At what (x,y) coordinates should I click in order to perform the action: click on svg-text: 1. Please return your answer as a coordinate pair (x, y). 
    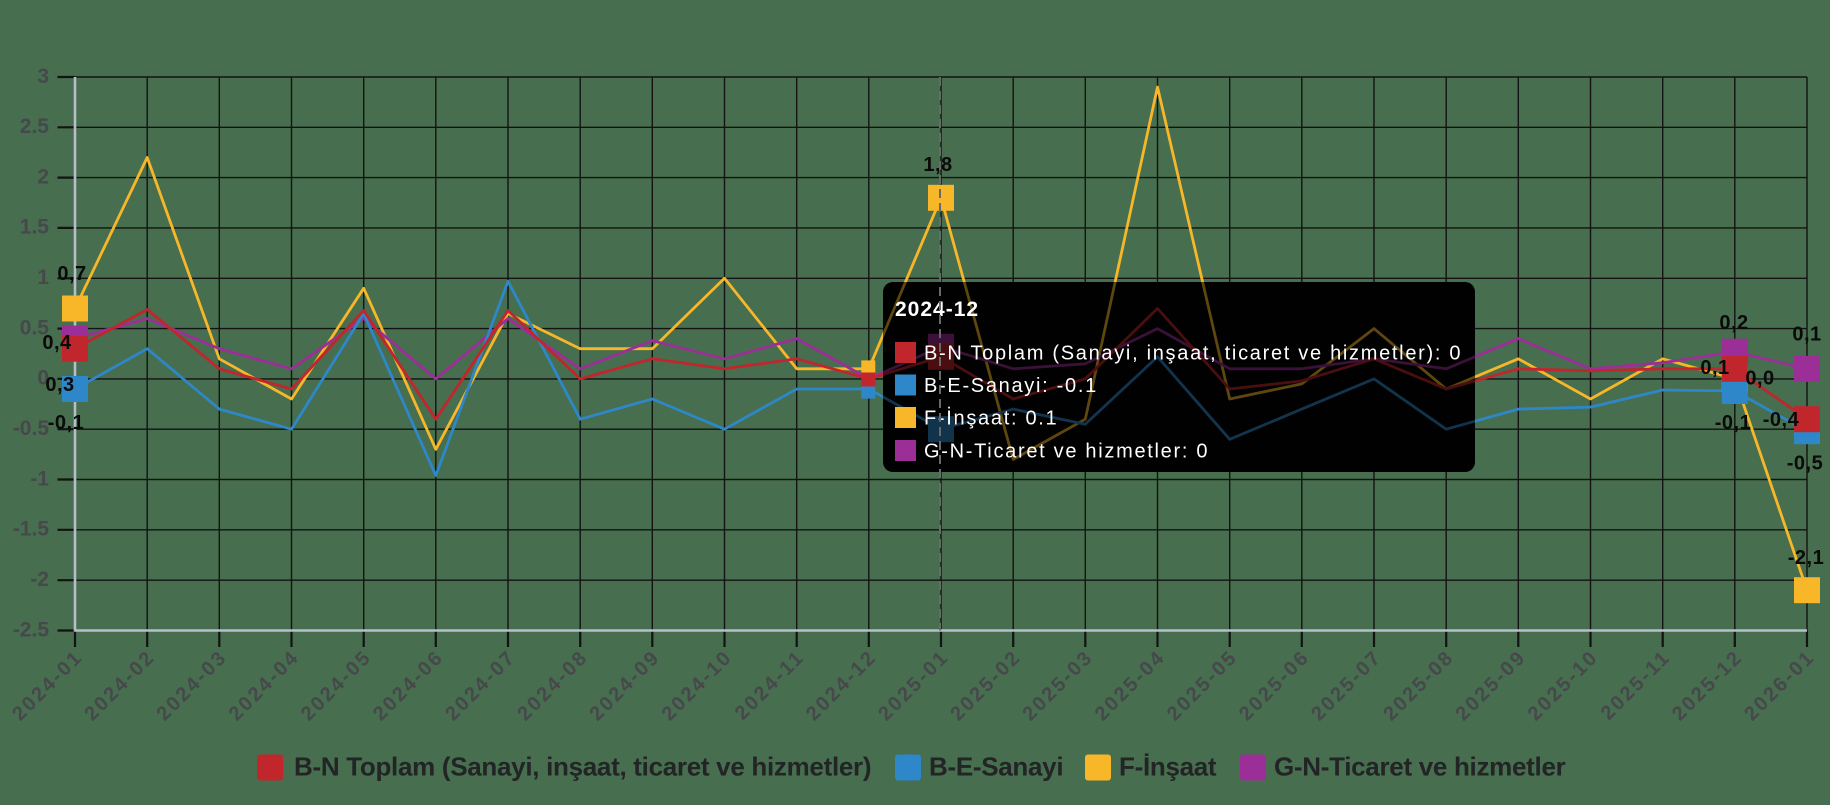
    Looking at the image, I should click on (43, 277).